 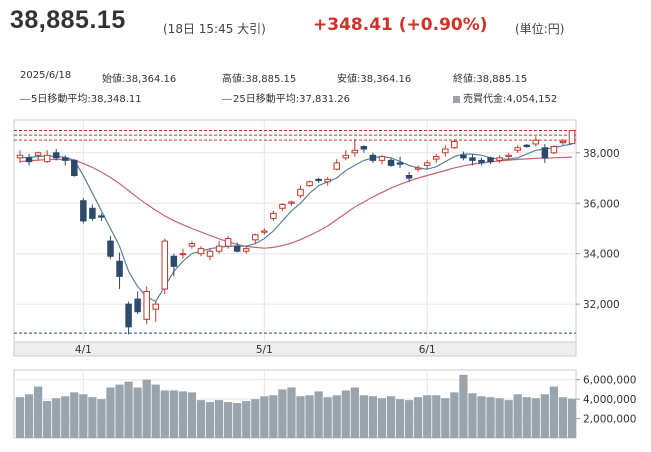 What do you see at coordinates (112, 79) in the screenshot?
I see `open-label: 始値` at bounding box center [112, 79].